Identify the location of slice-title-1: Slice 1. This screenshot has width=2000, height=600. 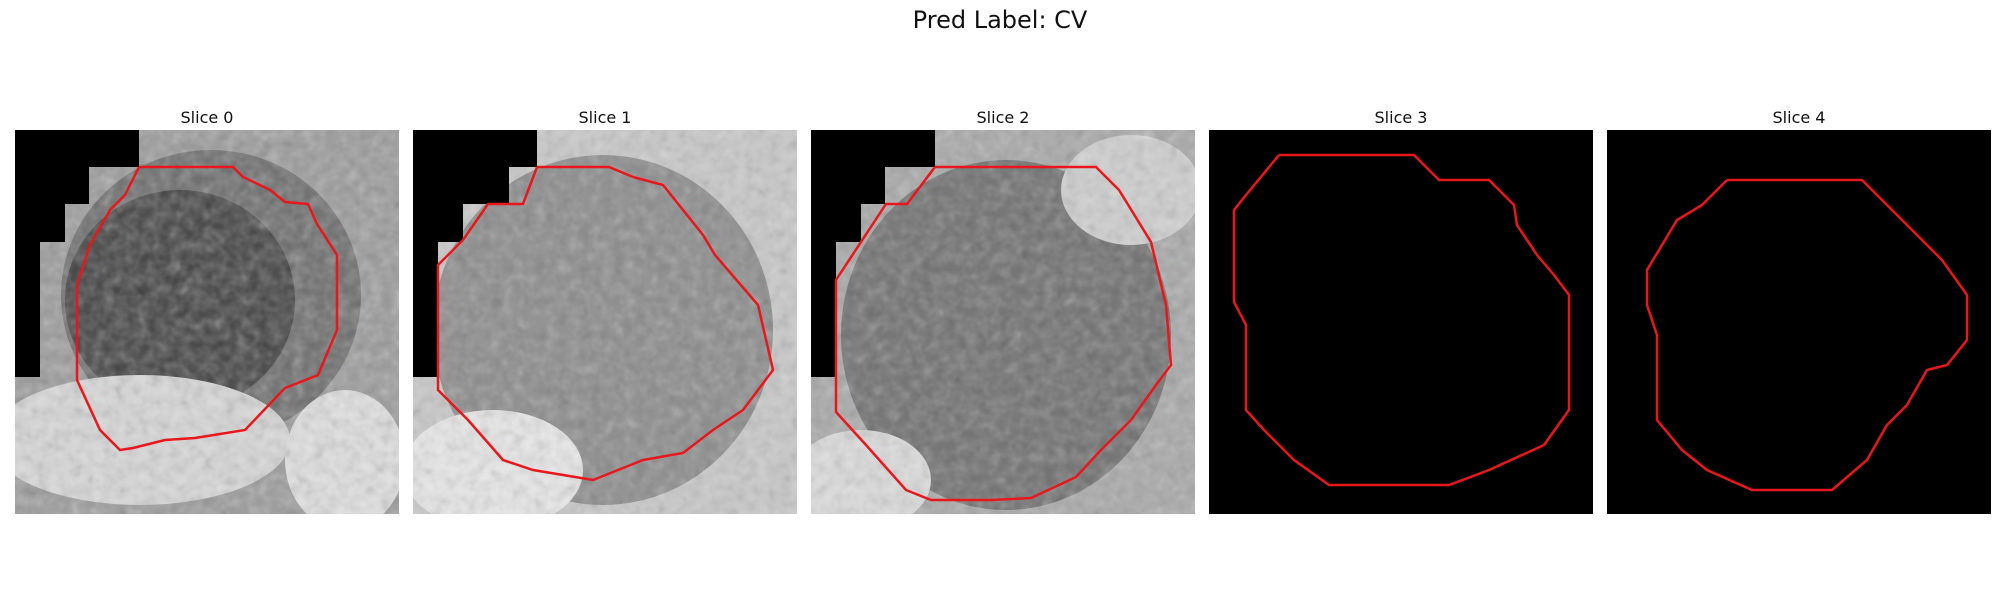
(605, 117).